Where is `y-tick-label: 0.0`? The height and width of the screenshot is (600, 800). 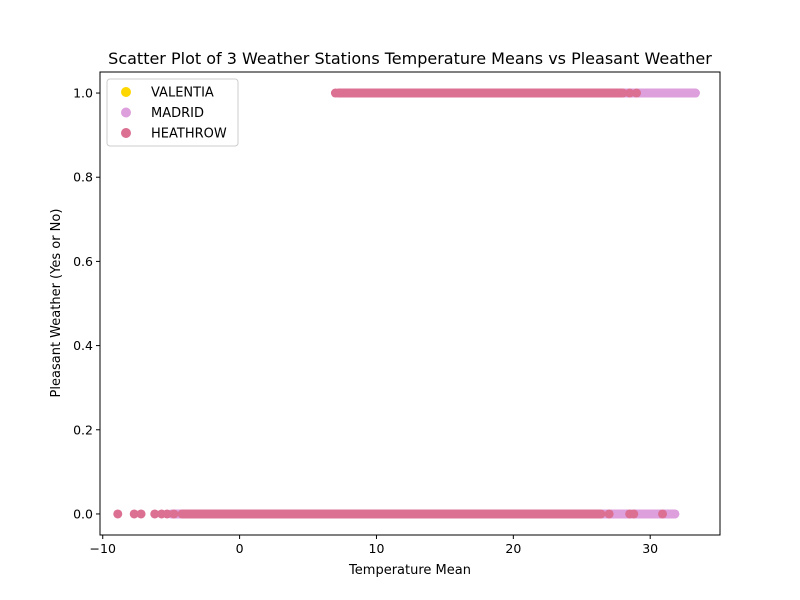
y-tick-label: 0.0 is located at coordinates (83, 513).